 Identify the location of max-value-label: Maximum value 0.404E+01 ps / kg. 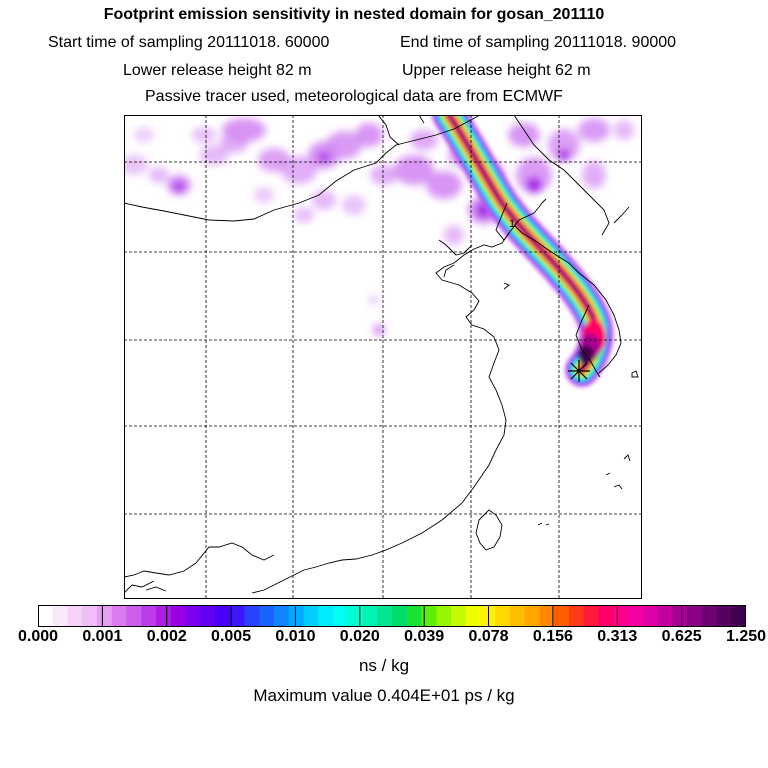
(384, 695).